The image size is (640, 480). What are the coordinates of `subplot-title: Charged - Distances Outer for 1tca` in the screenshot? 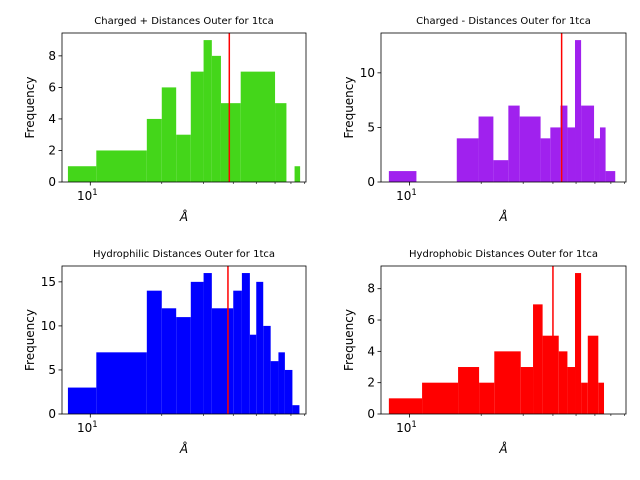 It's located at (503, 21).